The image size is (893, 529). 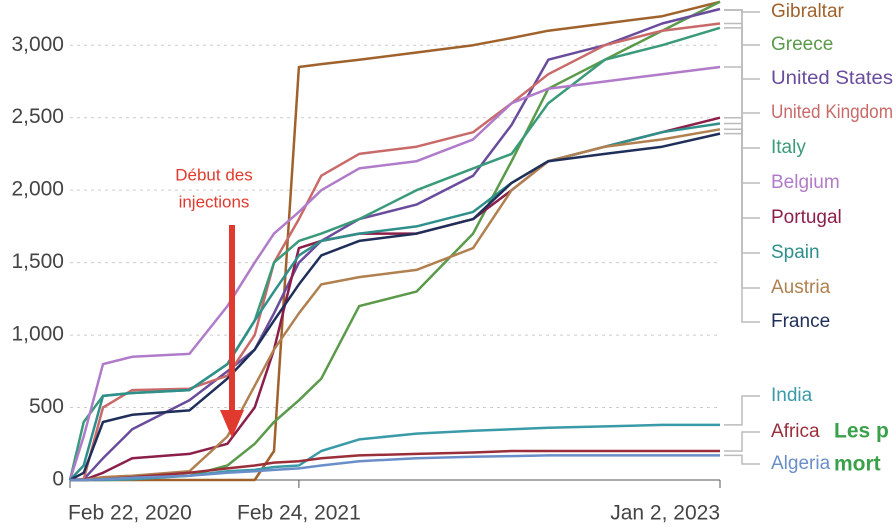 What do you see at coordinates (214, 201) in the screenshot?
I see `annotation: injections` at bounding box center [214, 201].